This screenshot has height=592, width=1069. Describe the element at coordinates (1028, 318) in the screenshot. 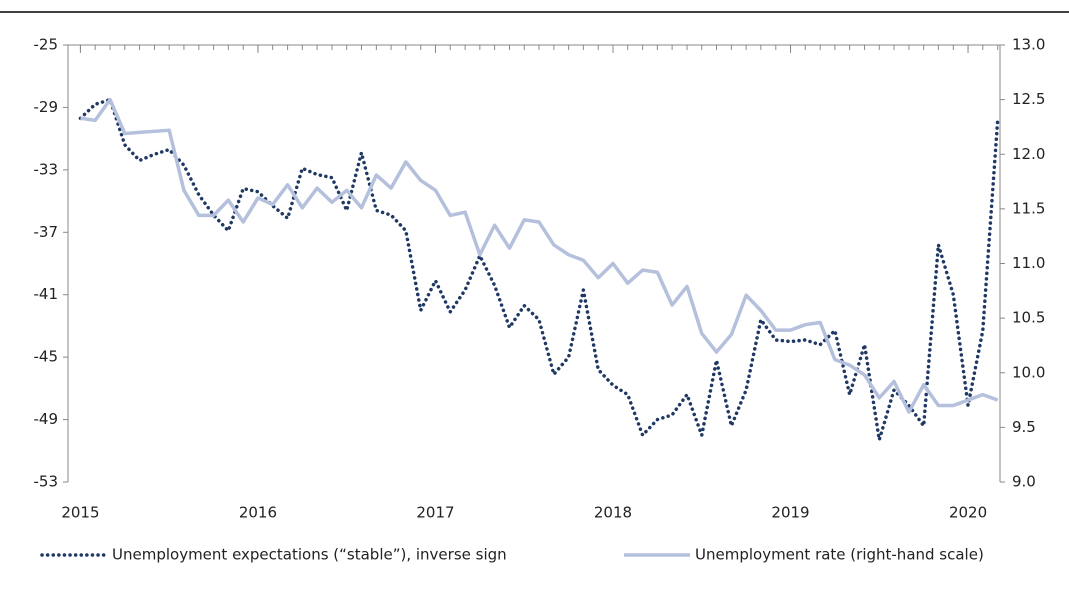

I see `y2-tick-label: 10.5` at that location.